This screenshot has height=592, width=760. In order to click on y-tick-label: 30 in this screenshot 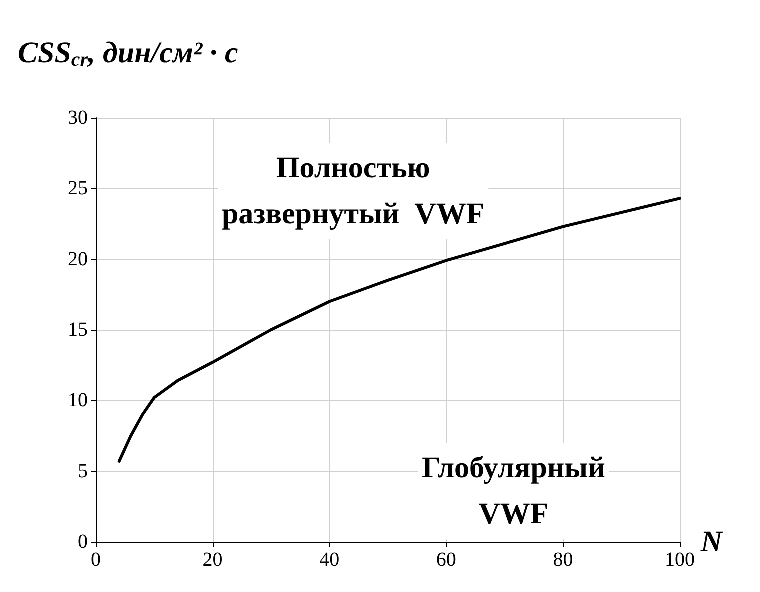, I will do `click(78, 118)`.